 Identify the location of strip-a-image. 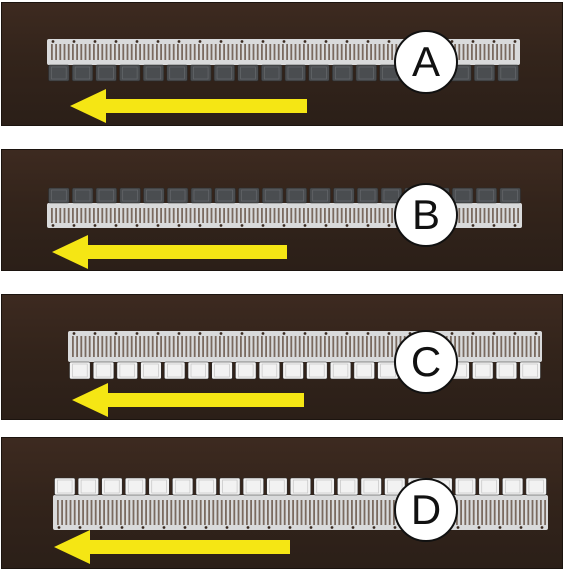
(283, 81).